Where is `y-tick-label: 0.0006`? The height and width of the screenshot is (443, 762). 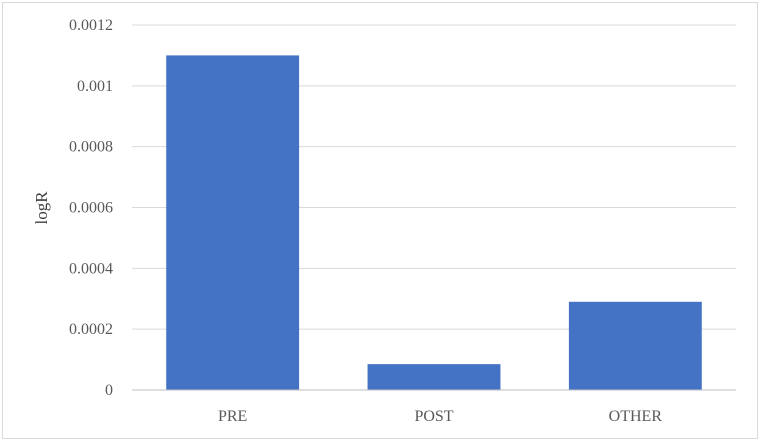 y-tick-label: 0.0006 is located at coordinates (91, 208).